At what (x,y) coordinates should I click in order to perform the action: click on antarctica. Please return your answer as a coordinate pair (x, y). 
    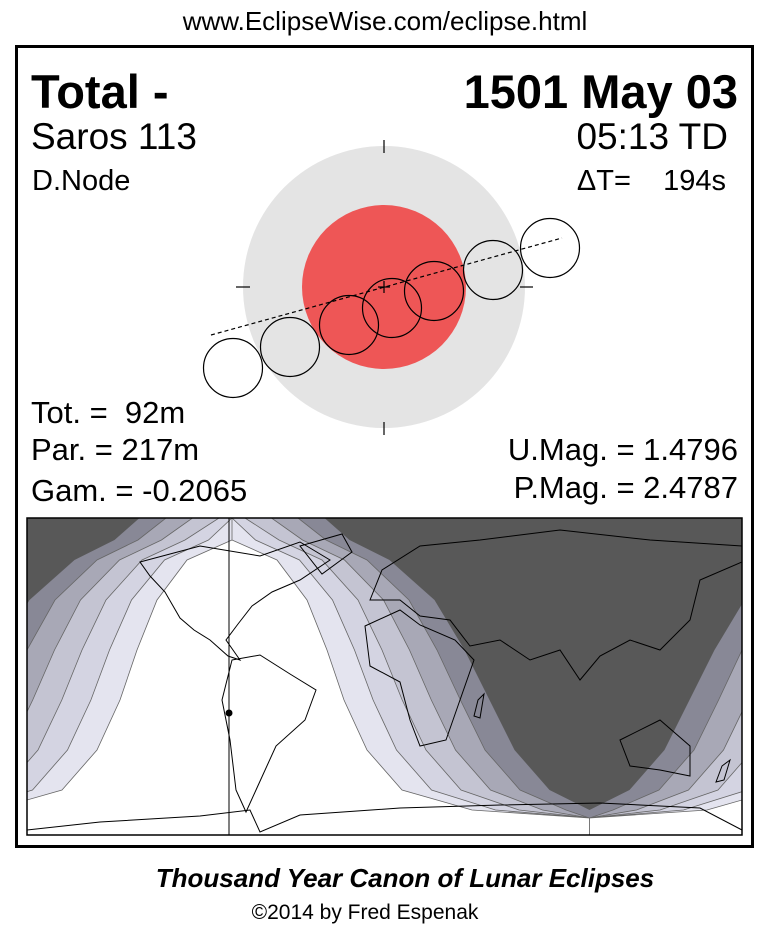
    Looking at the image, I should click on (384, 817).